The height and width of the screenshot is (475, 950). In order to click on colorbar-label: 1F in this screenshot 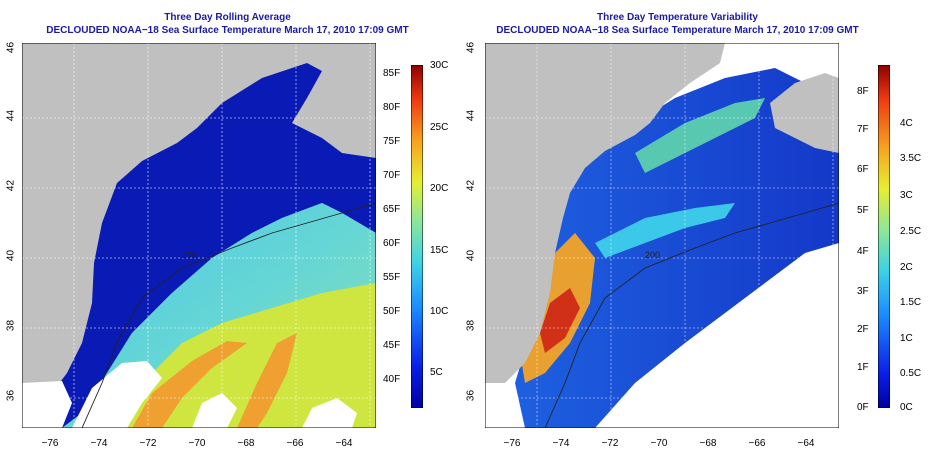, I will do `click(863, 367)`.